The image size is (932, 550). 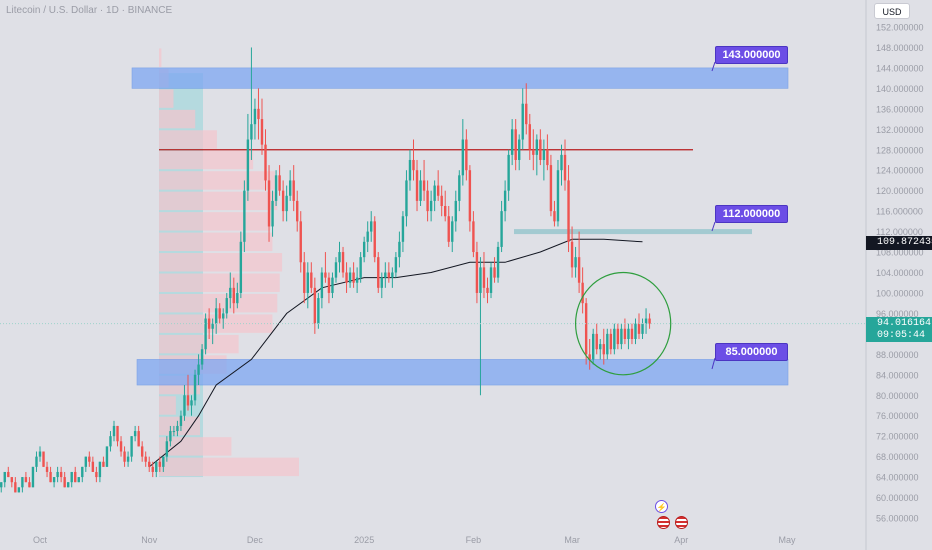 What do you see at coordinates (661, 506) in the screenshot?
I see `lightning-icon: ⚡` at bounding box center [661, 506].